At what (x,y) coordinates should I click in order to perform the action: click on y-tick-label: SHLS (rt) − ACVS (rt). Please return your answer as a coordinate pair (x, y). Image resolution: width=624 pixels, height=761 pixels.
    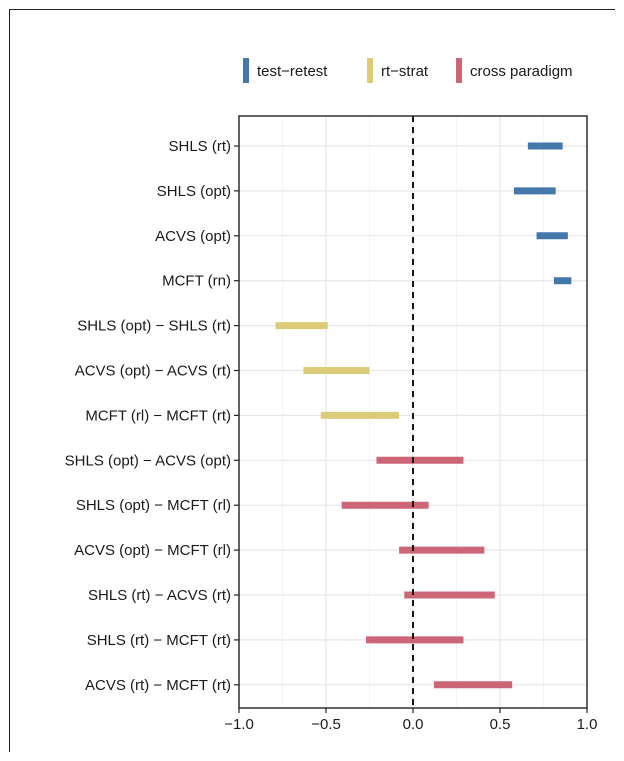
    Looking at the image, I should click on (159, 595).